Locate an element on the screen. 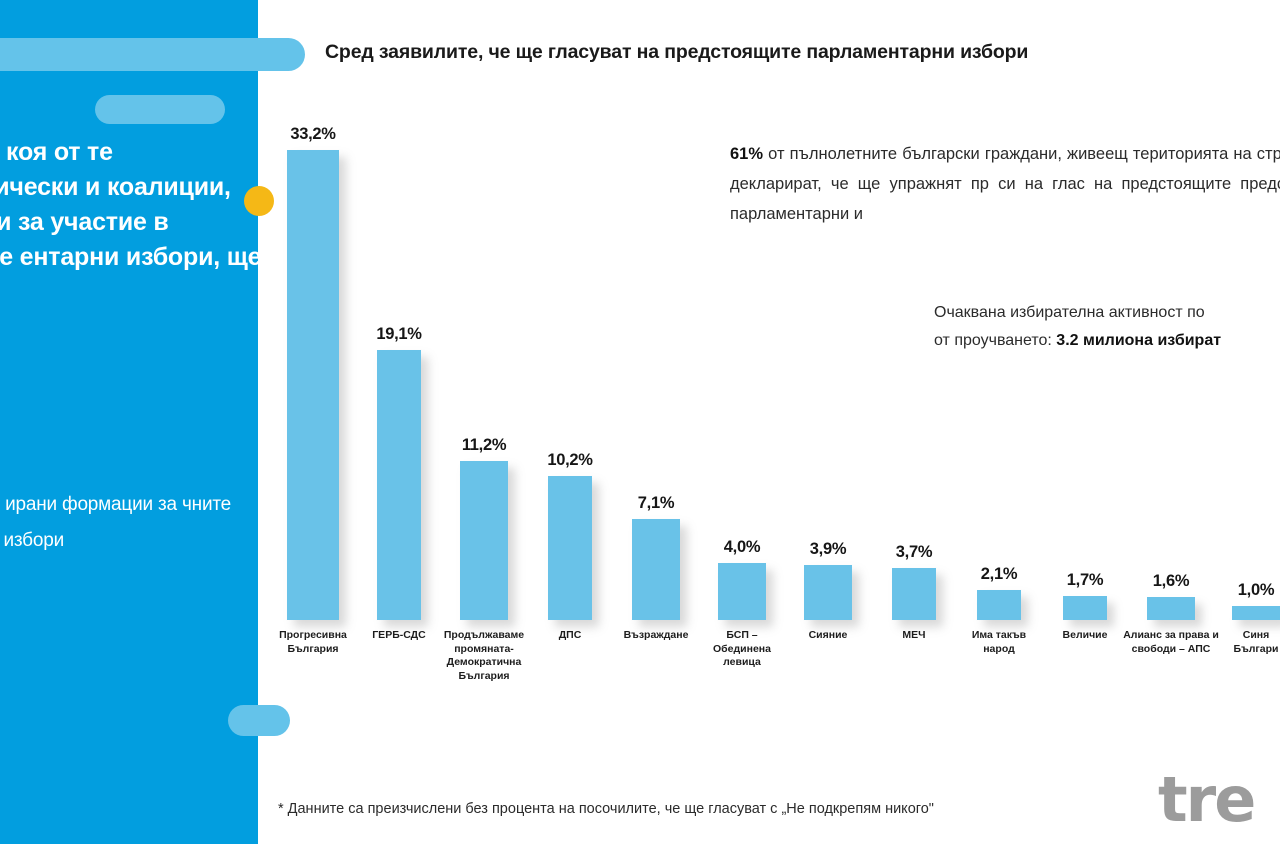 The width and height of the screenshot is (1280, 844). bar-value-label: 3,7% is located at coordinates (914, 552).